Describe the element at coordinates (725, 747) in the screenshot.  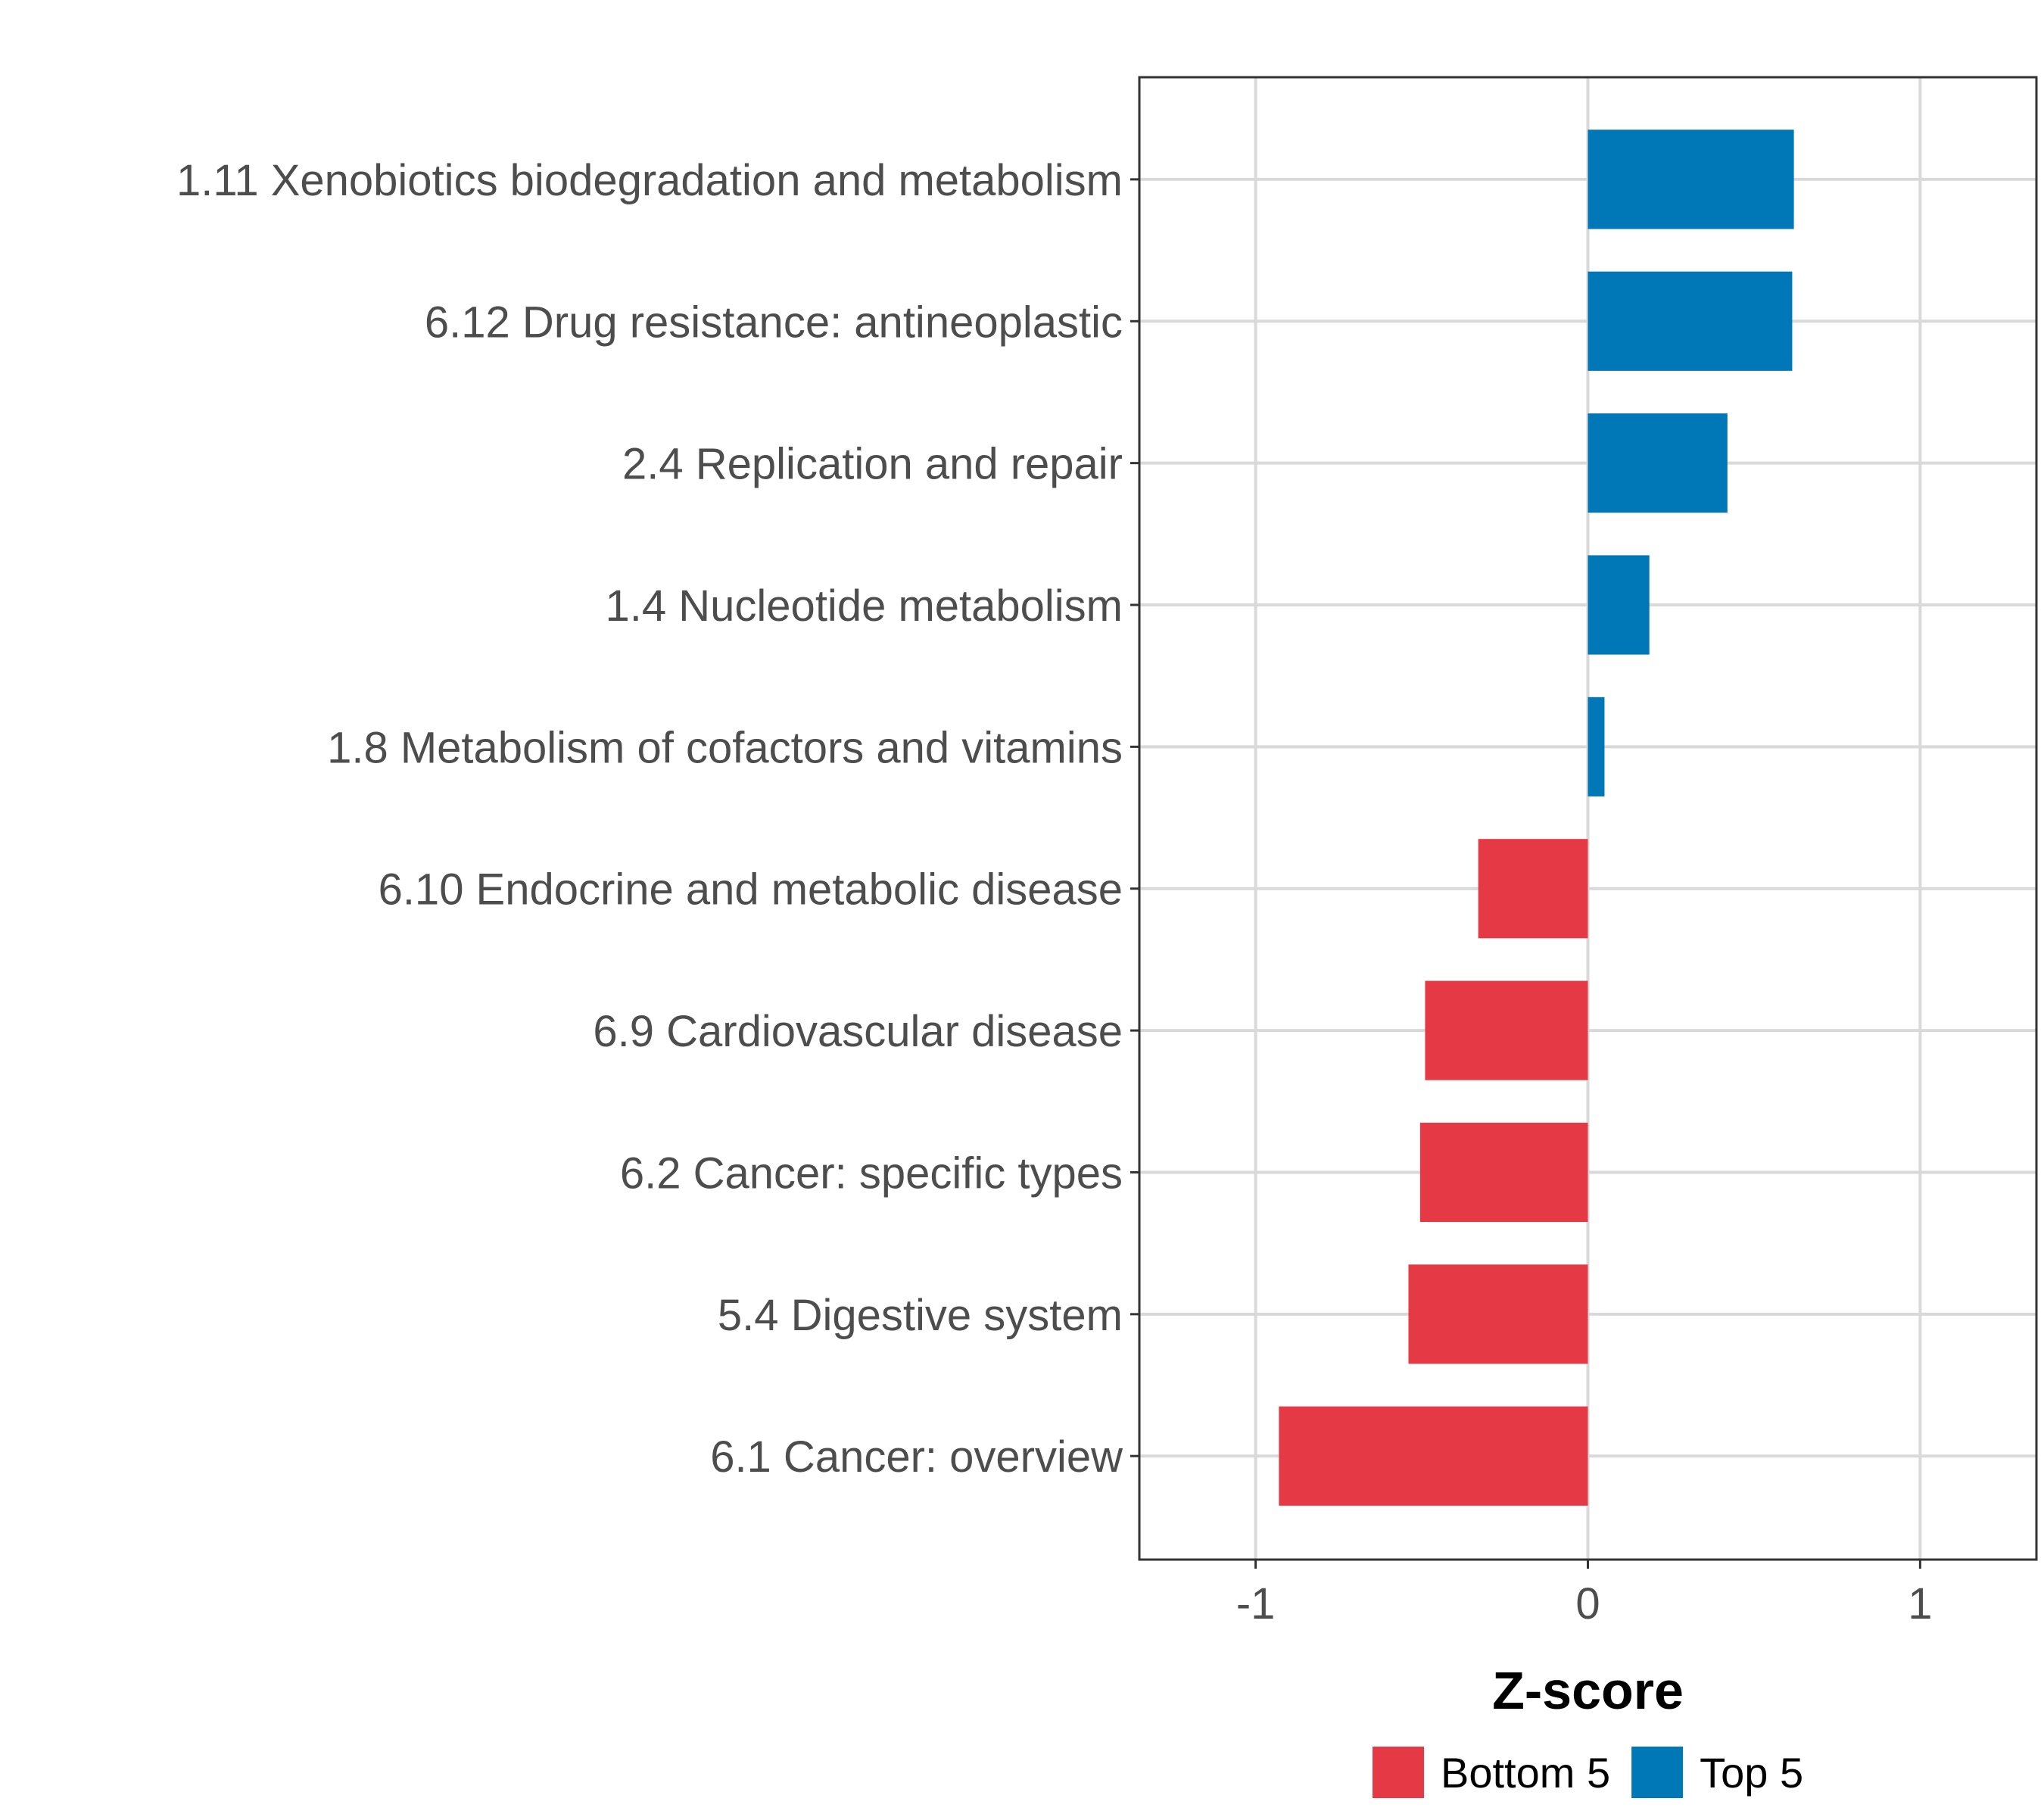
I see `category-label: 1.8 Metabolism of cofactors and vitamins` at that location.